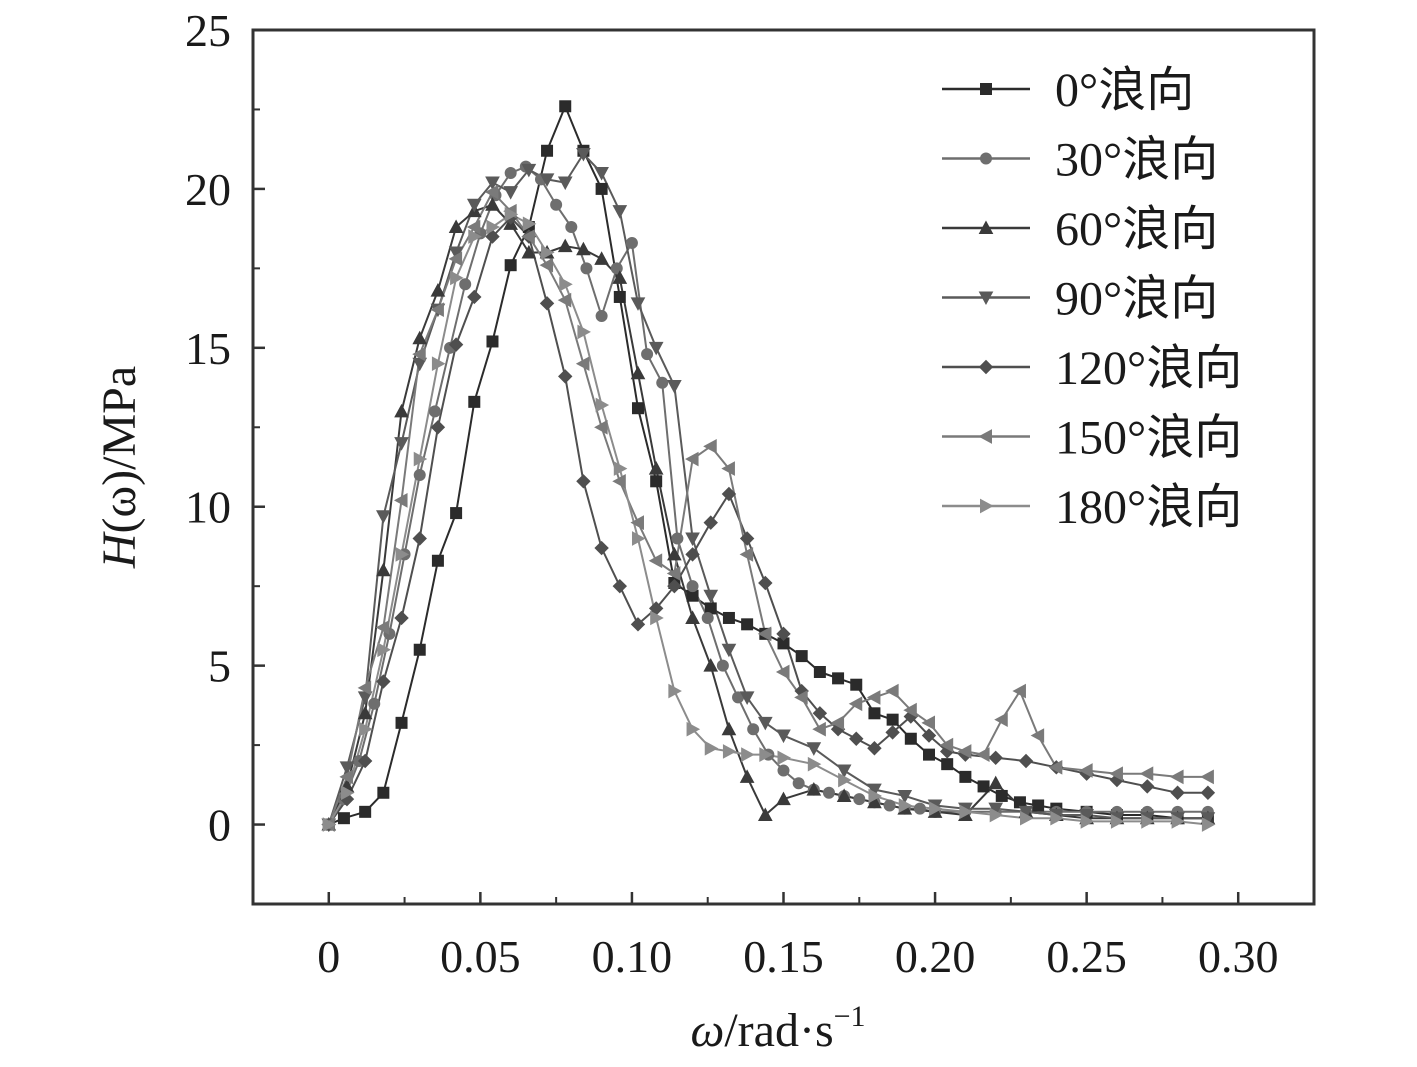  Describe the element at coordinates (208, 189) in the screenshot. I see `y-tick-label: 20` at that location.